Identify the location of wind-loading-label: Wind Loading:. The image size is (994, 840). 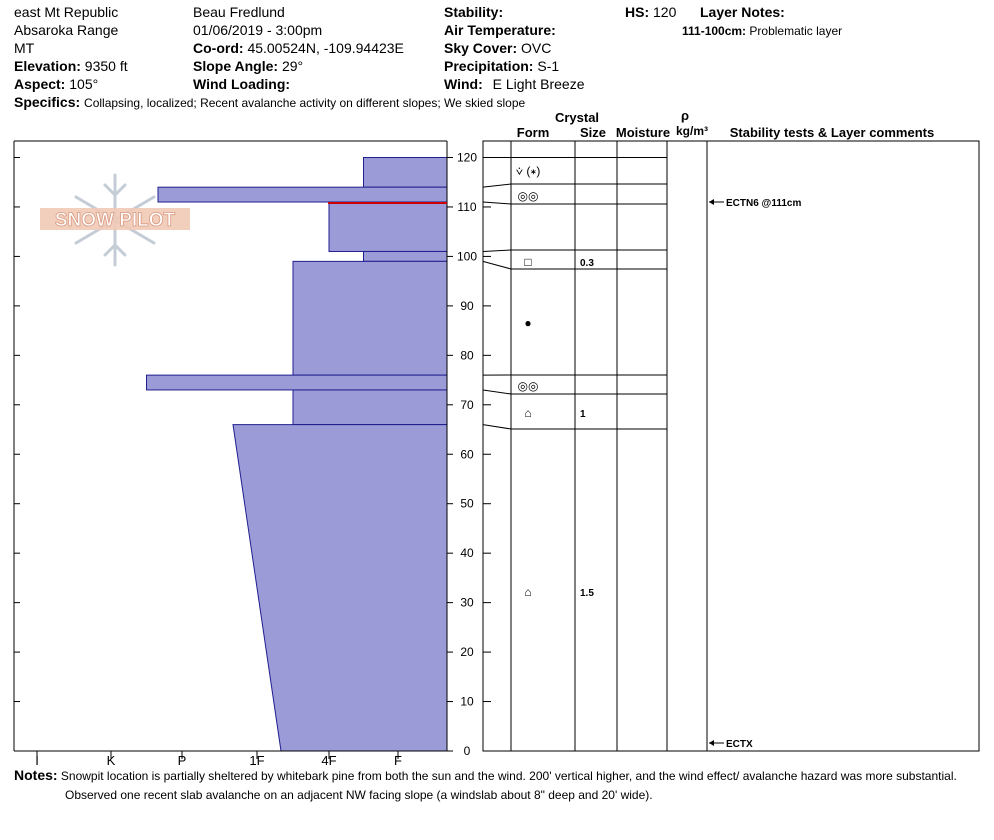
(242, 84).